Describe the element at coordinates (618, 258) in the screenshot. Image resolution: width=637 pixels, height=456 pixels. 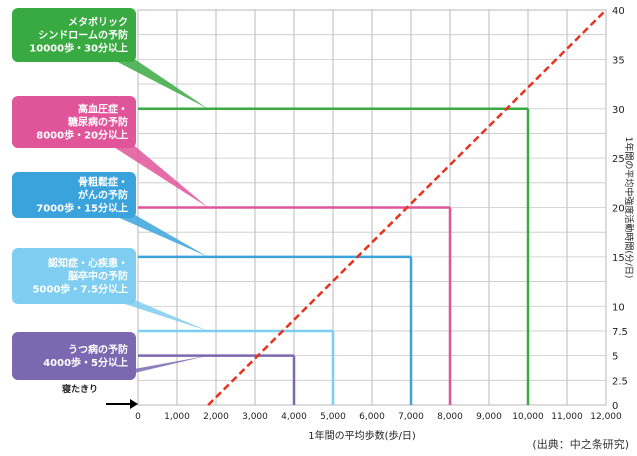
I see `y-tick-label: 15` at that location.